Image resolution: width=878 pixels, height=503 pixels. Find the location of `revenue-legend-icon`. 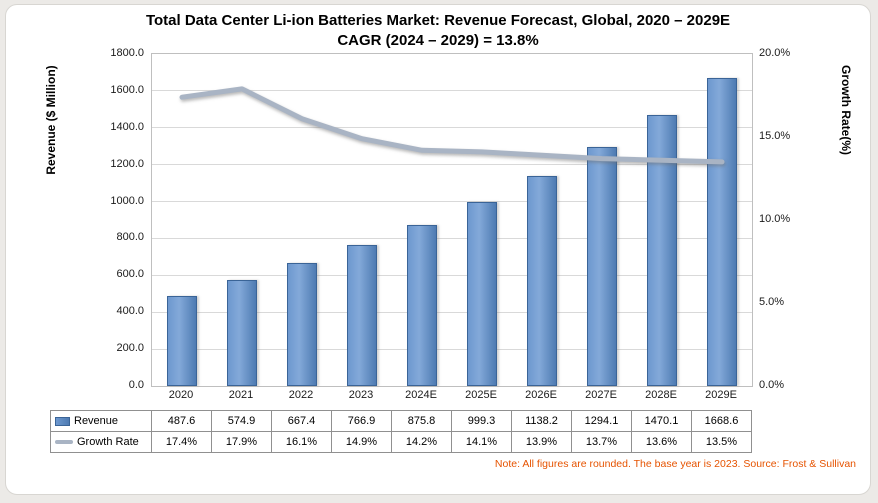

revenue-legend-icon is located at coordinates (62, 421).